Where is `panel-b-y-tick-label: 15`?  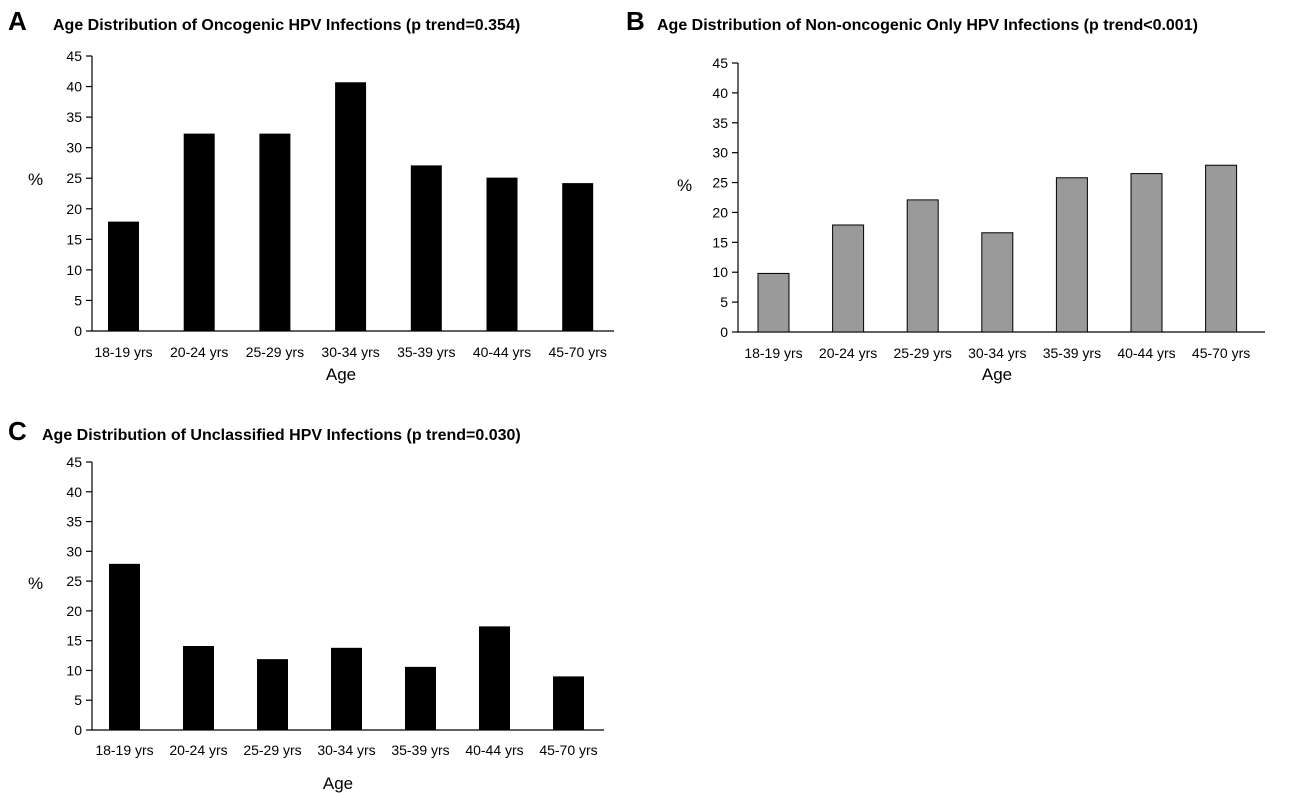 panel-b-y-tick-label: 15 is located at coordinates (720, 242).